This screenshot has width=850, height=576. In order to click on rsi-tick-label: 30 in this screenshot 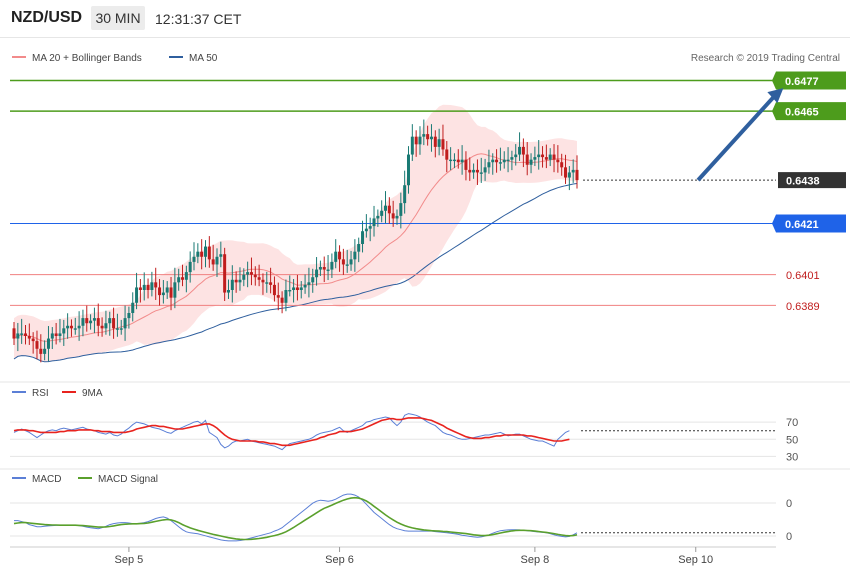, I will do `click(792, 457)`.